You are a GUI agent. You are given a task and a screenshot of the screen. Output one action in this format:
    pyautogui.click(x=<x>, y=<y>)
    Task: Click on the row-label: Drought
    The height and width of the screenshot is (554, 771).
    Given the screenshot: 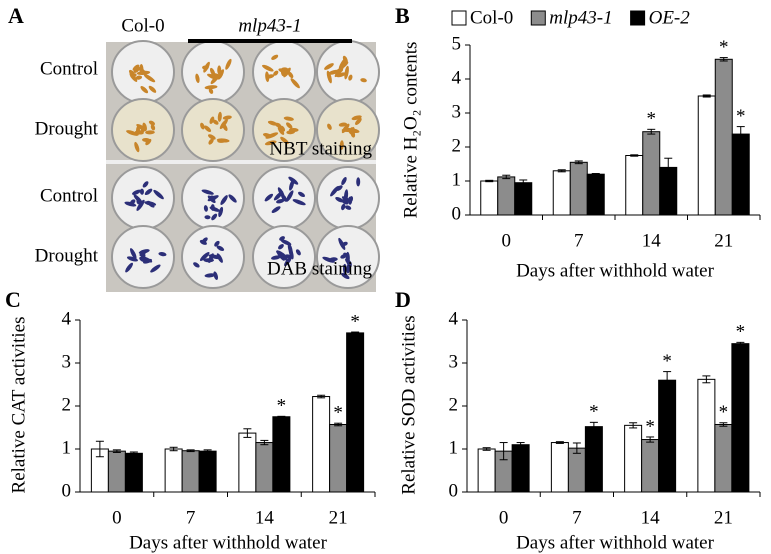 What is the action you would take?
    pyautogui.click(x=67, y=128)
    